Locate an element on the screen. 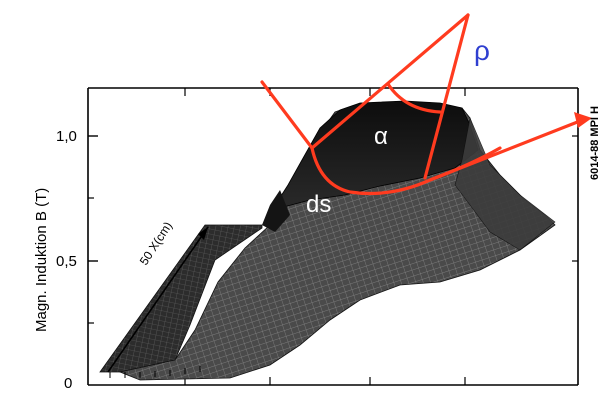 Image resolution: width=601 pixels, height=396 pixels. x-depth-axis is located at coordinates (158, 299).